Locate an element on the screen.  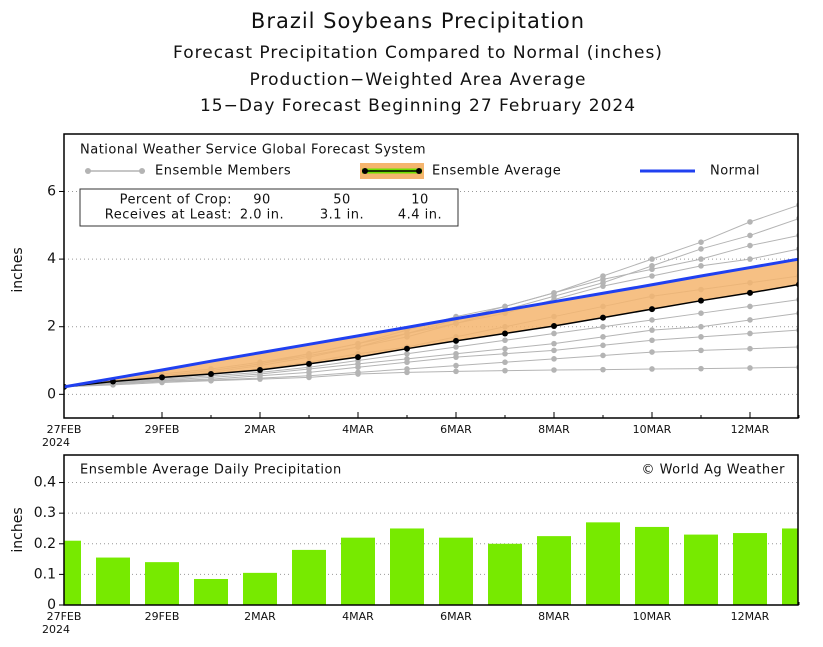
y-tick-label: 2 is located at coordinates (51, 327).